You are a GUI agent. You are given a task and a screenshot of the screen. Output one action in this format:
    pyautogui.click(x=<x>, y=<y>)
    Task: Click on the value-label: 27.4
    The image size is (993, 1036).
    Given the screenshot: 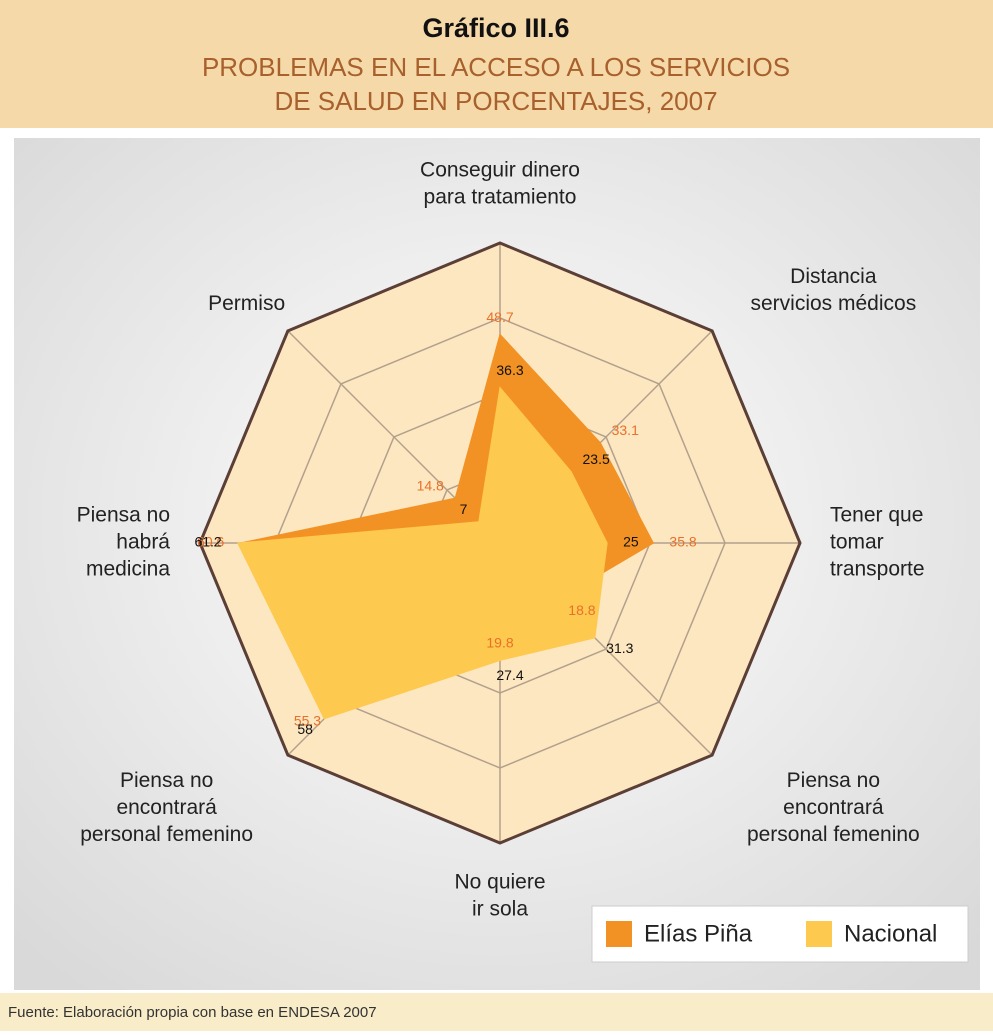 What is the action you would take?
    pyautogui.click(x=509, y=675)
    